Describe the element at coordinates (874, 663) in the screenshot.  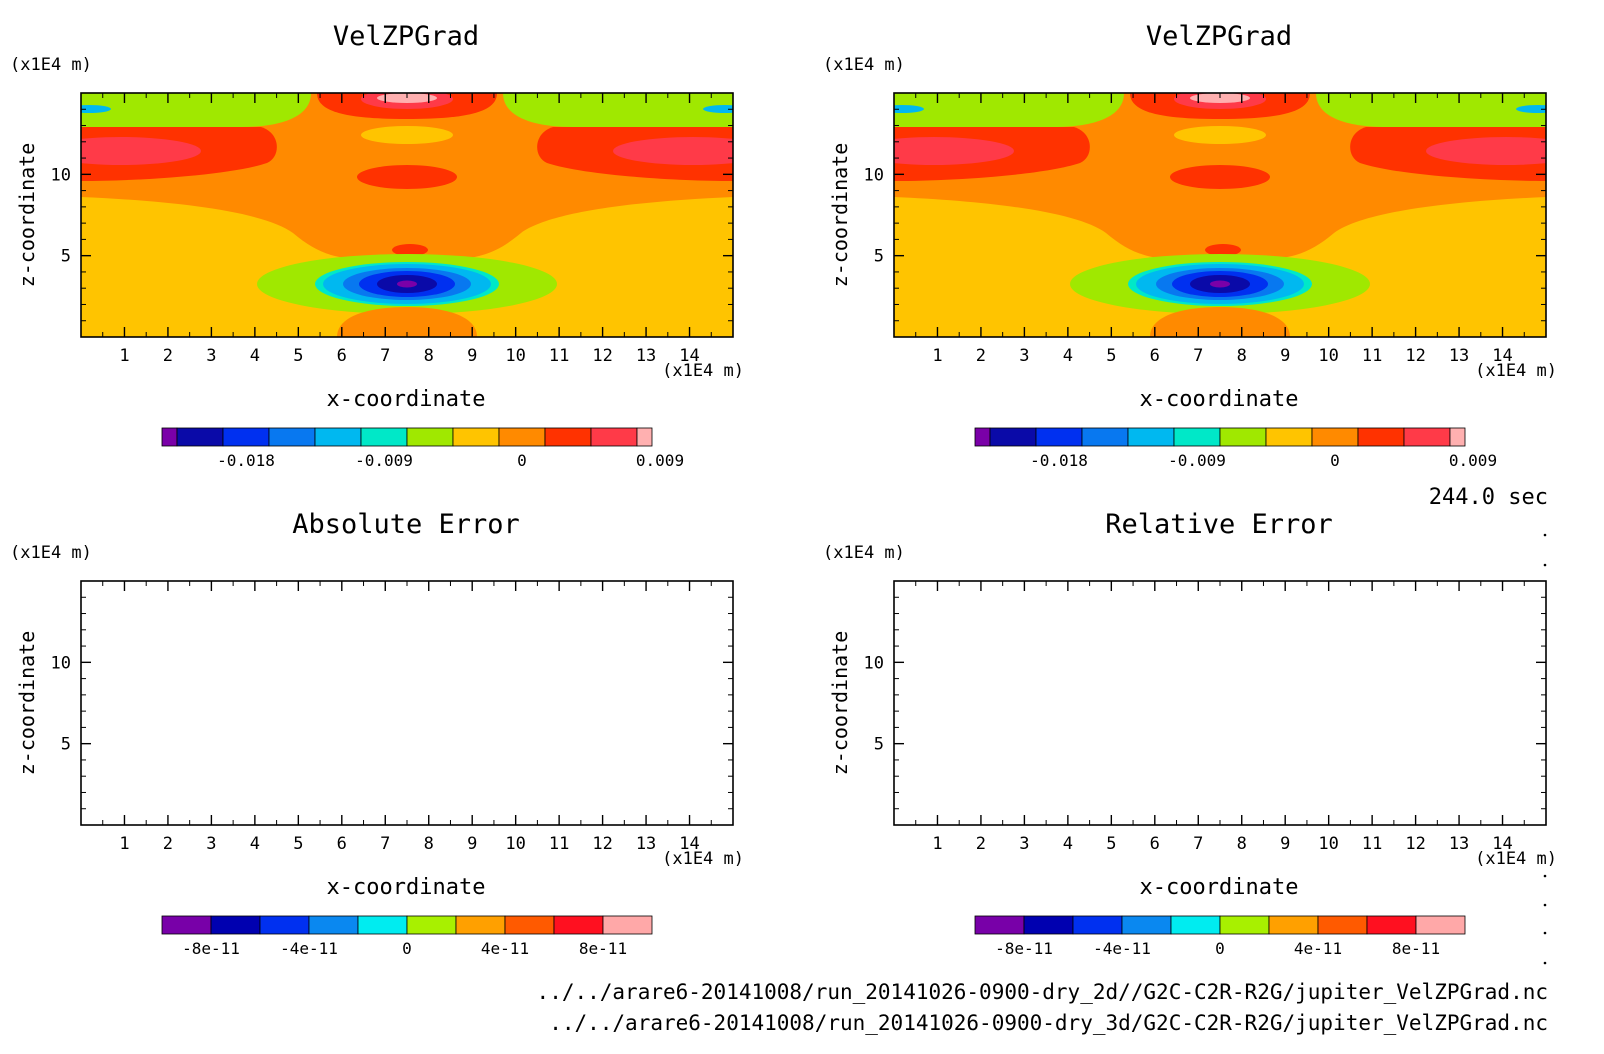
I see `y-tick-label: 10` at that location.